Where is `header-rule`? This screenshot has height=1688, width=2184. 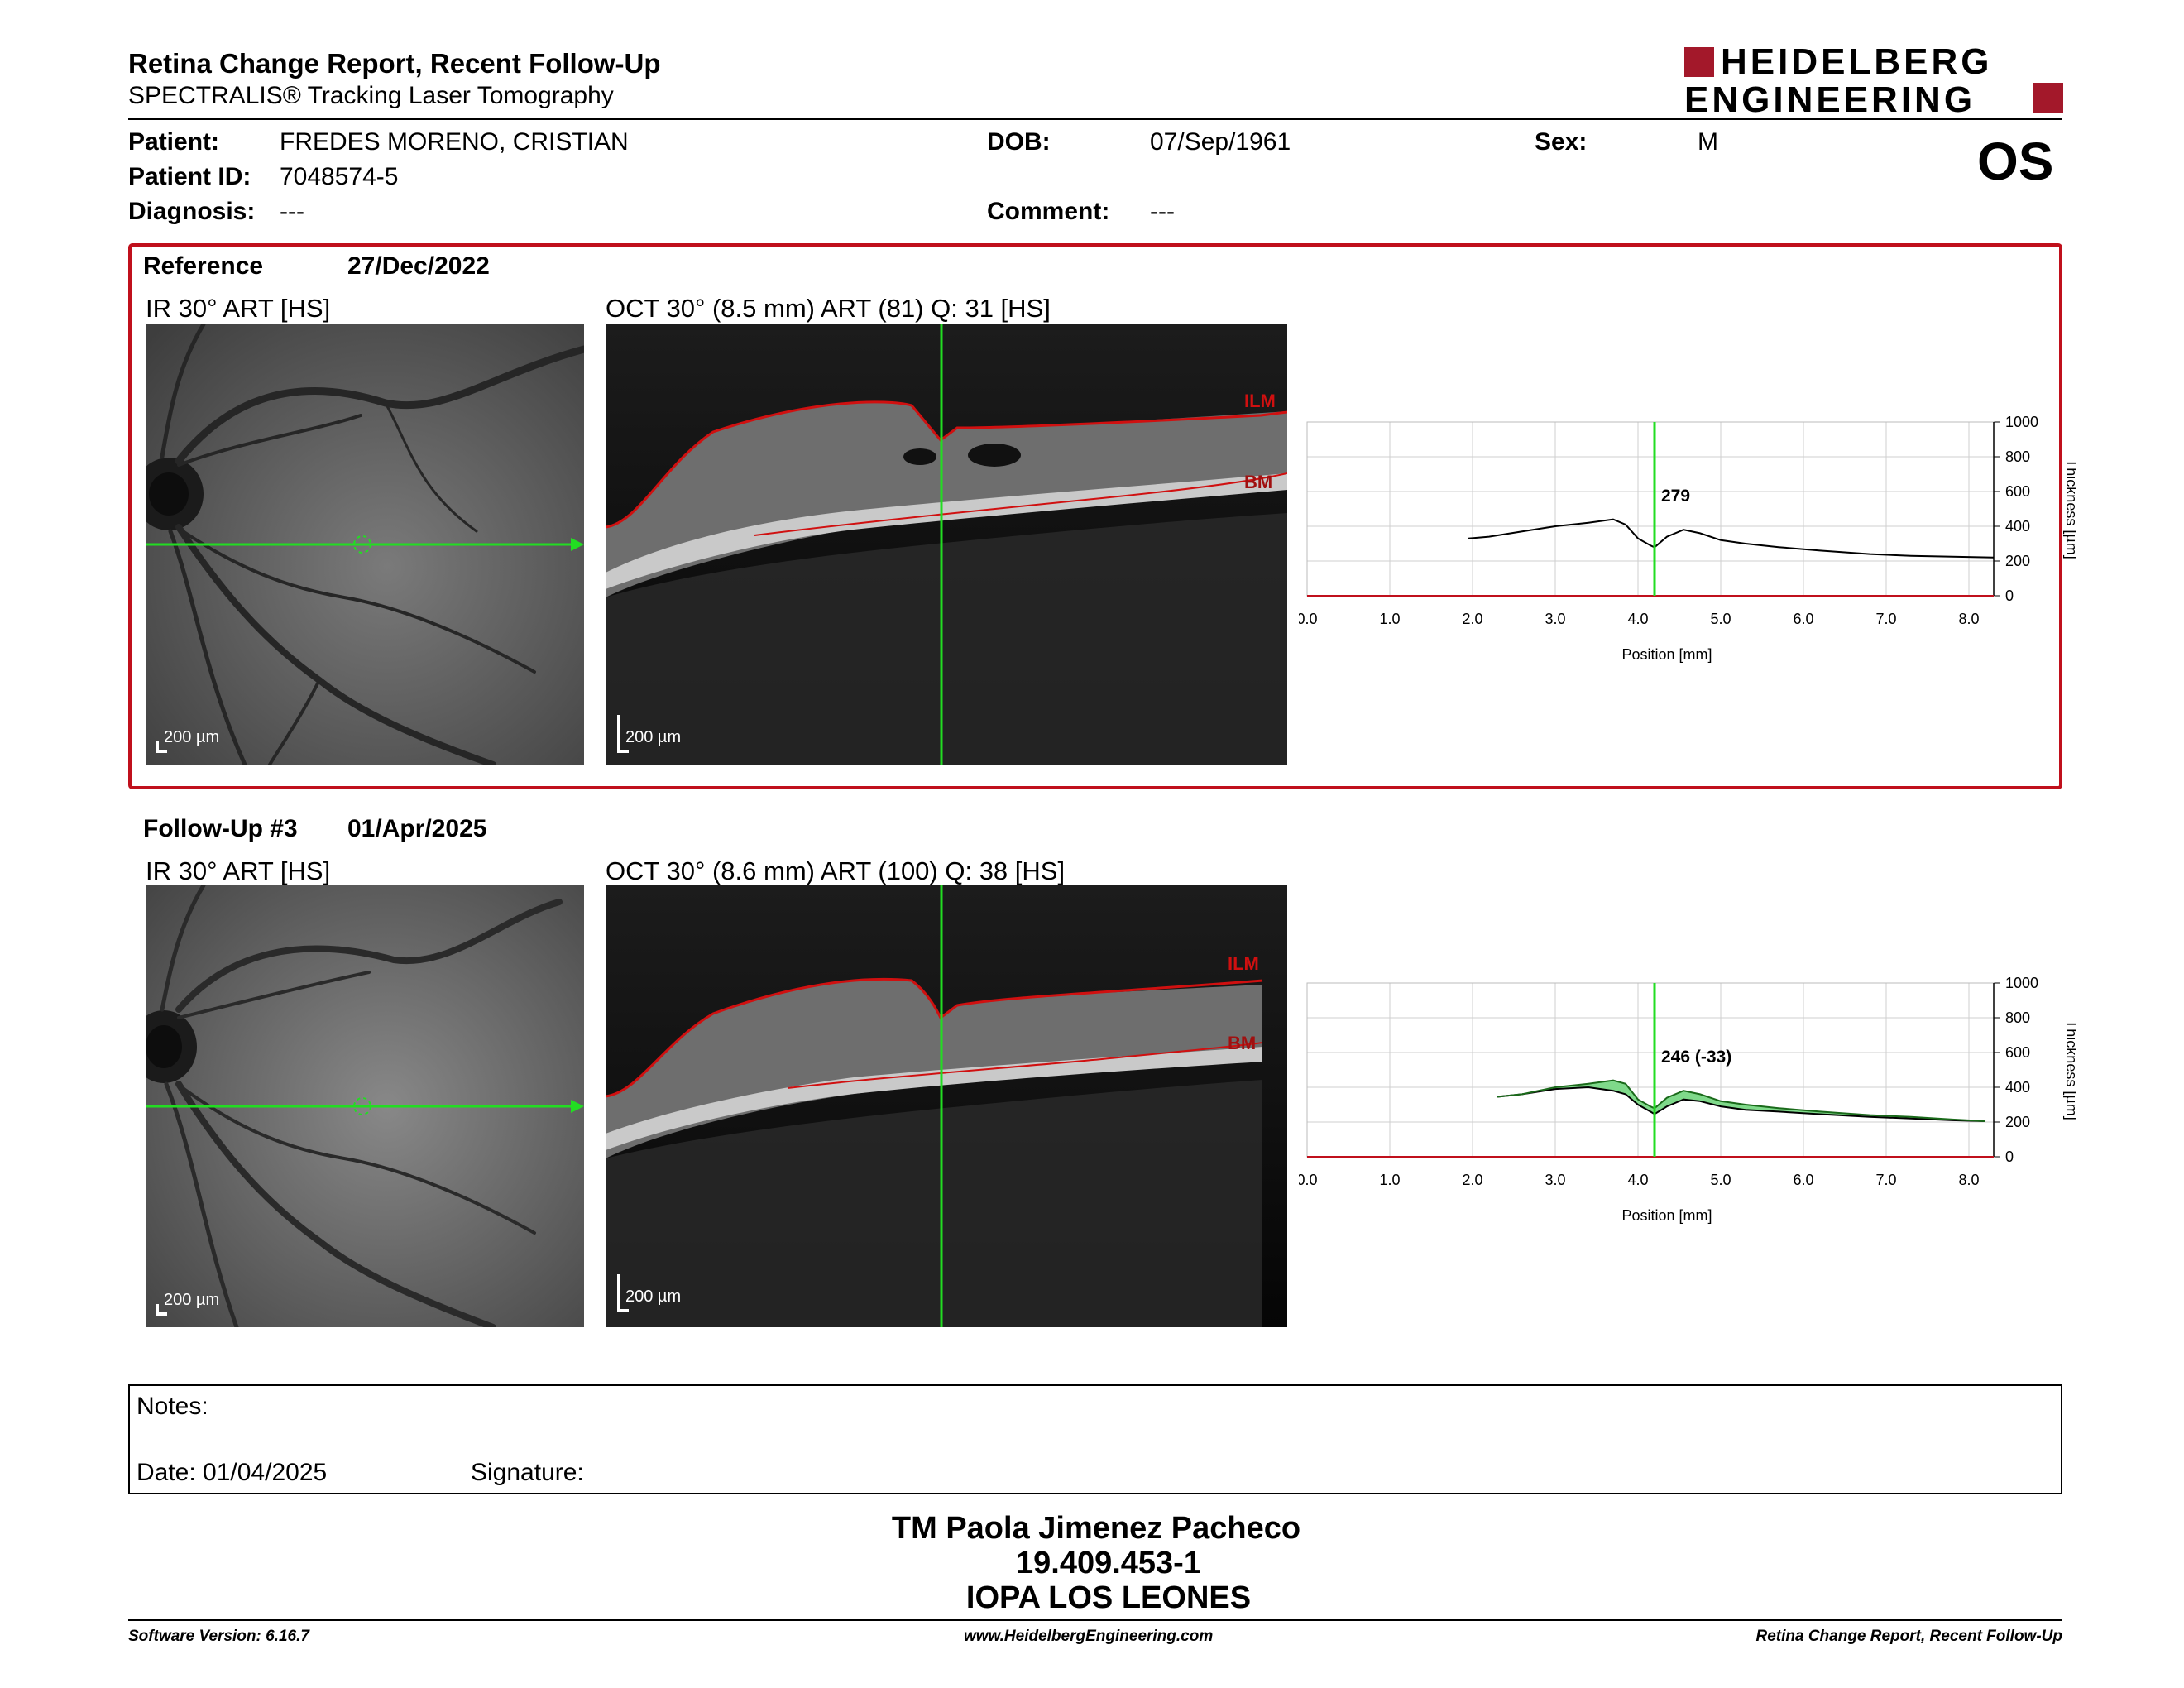 header-rule is located at coordinates (1095, 119).